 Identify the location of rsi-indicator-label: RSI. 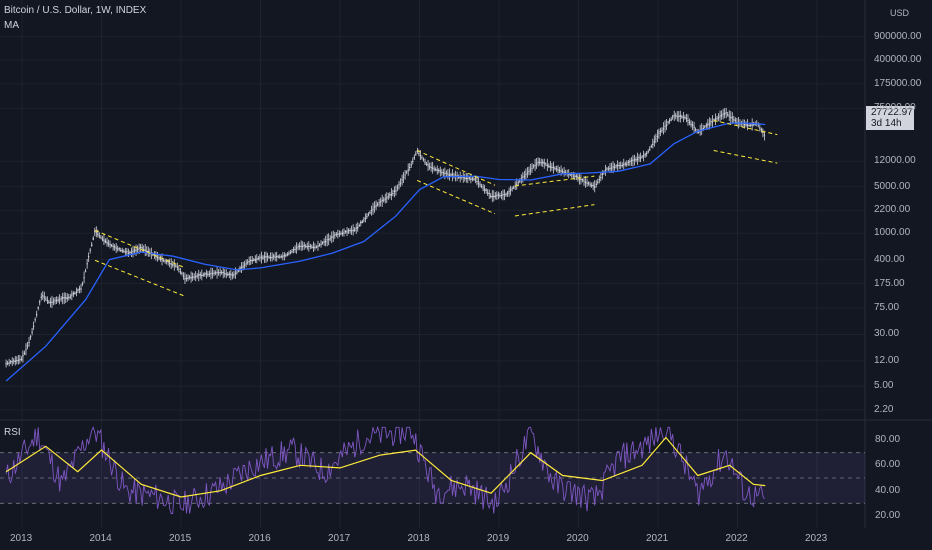
(12, 432).